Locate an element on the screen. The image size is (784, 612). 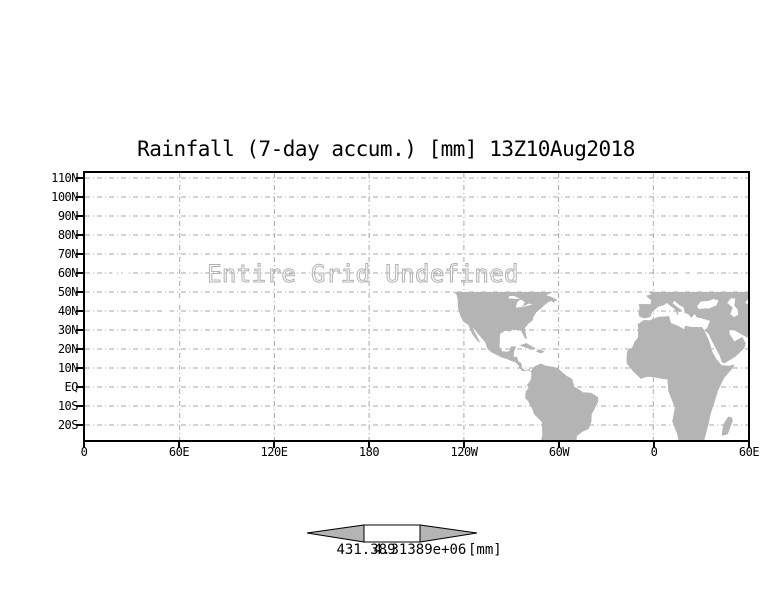
x-axis-label: 60W is located at coordinates (559, 452).